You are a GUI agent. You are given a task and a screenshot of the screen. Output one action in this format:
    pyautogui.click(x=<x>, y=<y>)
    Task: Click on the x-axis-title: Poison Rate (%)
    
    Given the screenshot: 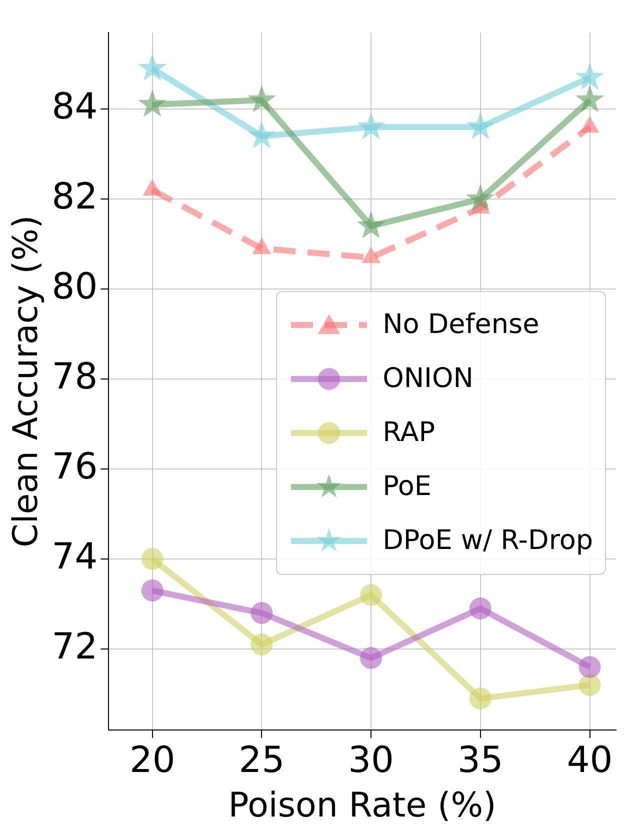 What is the action you would take?
    pyautogui.click(x=362, y=805)
    